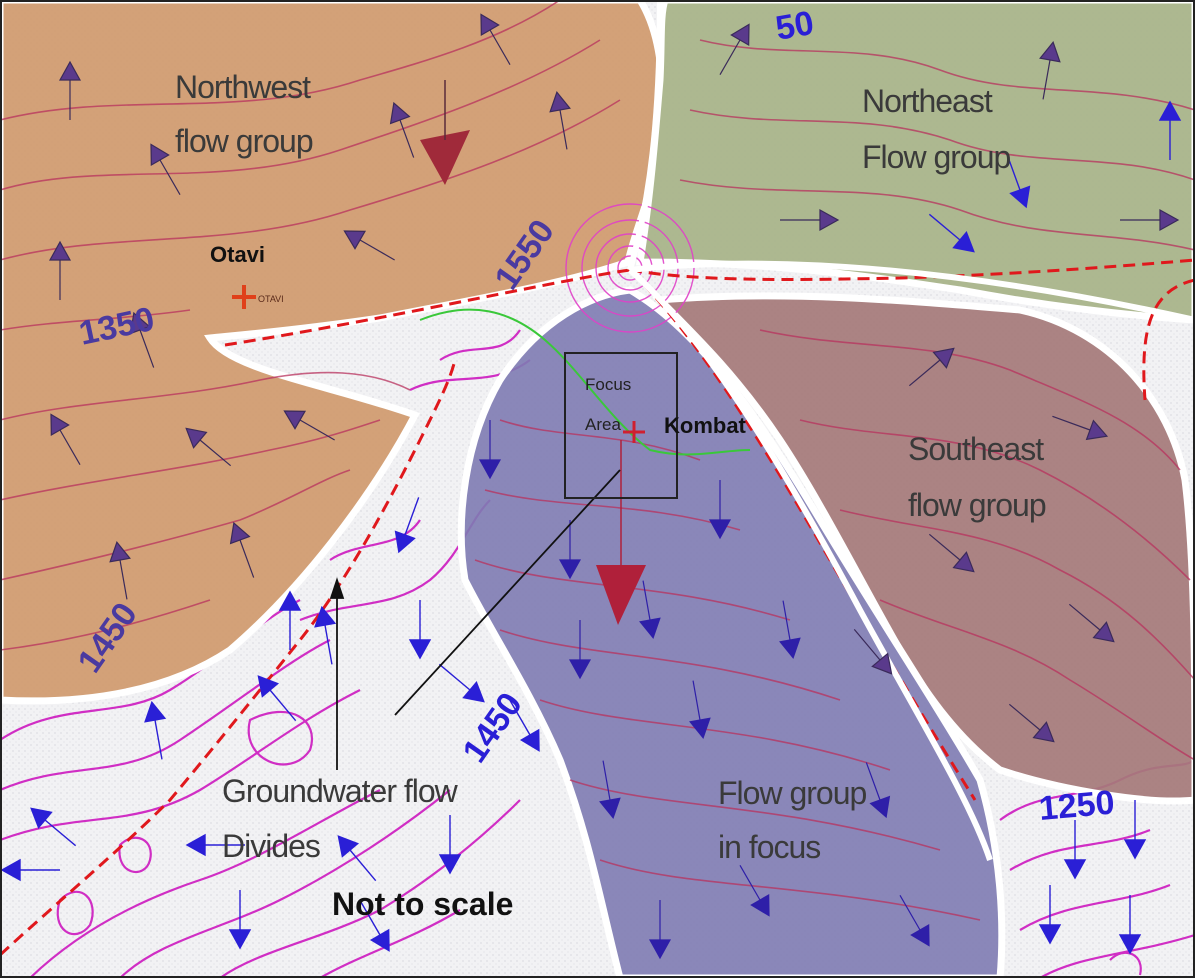 The image size is (1195, 978). I want to click on large-flow-arrow-south, so click(621, 595).